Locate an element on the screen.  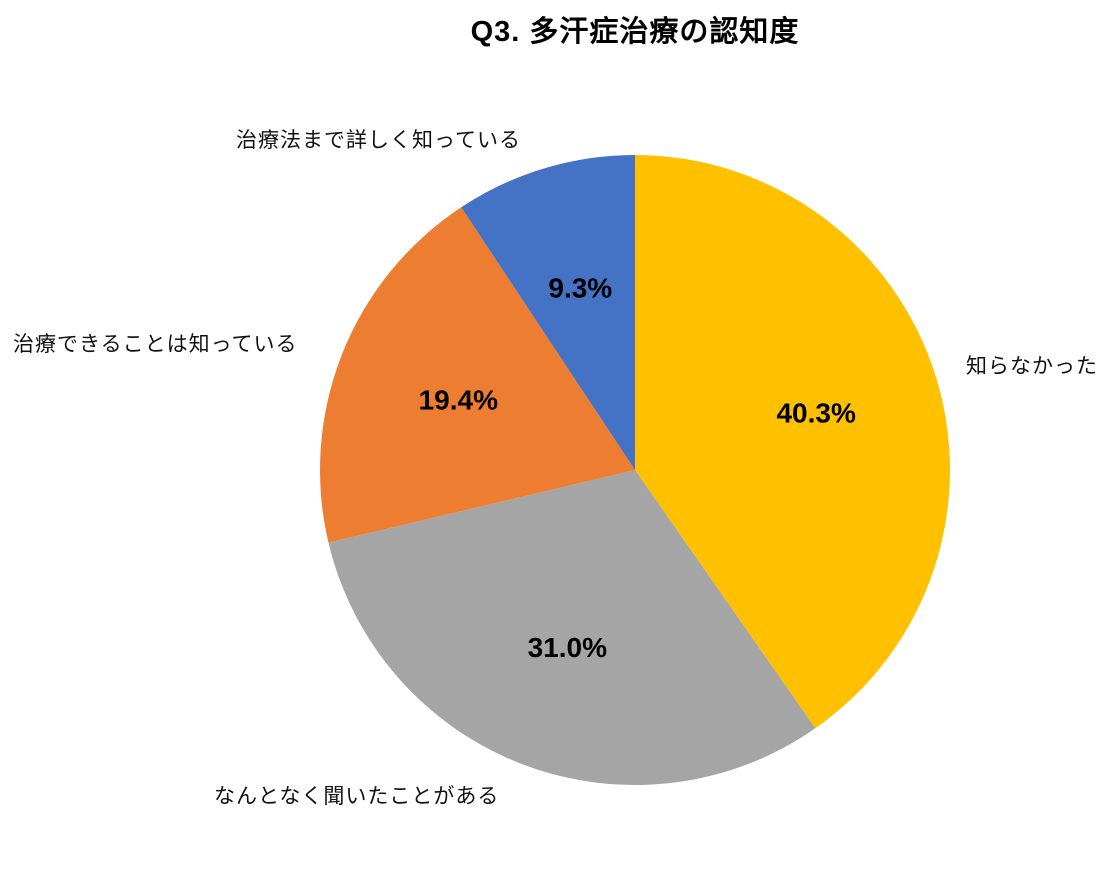
pie-slice-value-1: 31.0% is located at coordinates (567, 647).